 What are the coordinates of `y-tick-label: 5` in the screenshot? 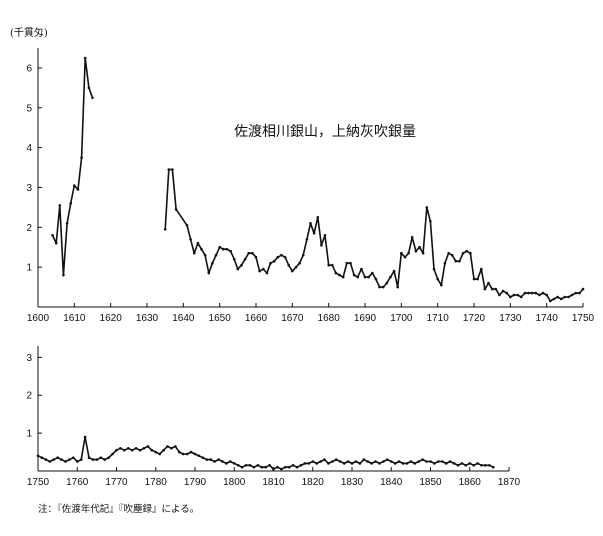 It's located at (29, 108).